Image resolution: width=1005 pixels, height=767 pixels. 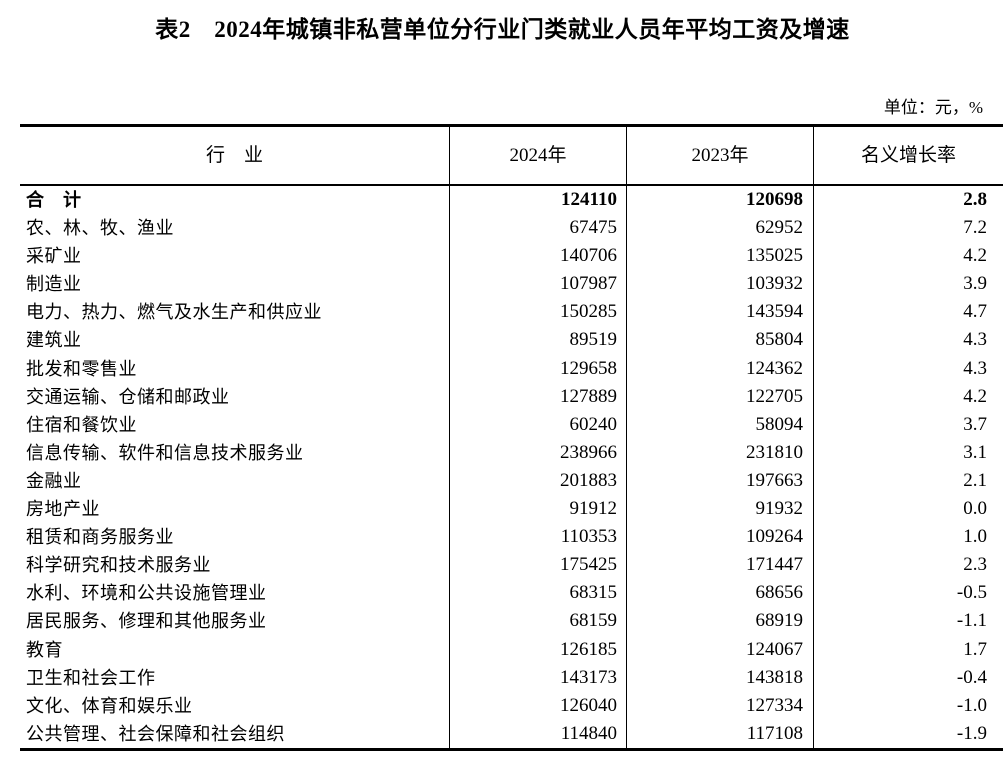 I want to click on industry-name-cell: 农、林、牧、渔业, so click(x=100, y=228).